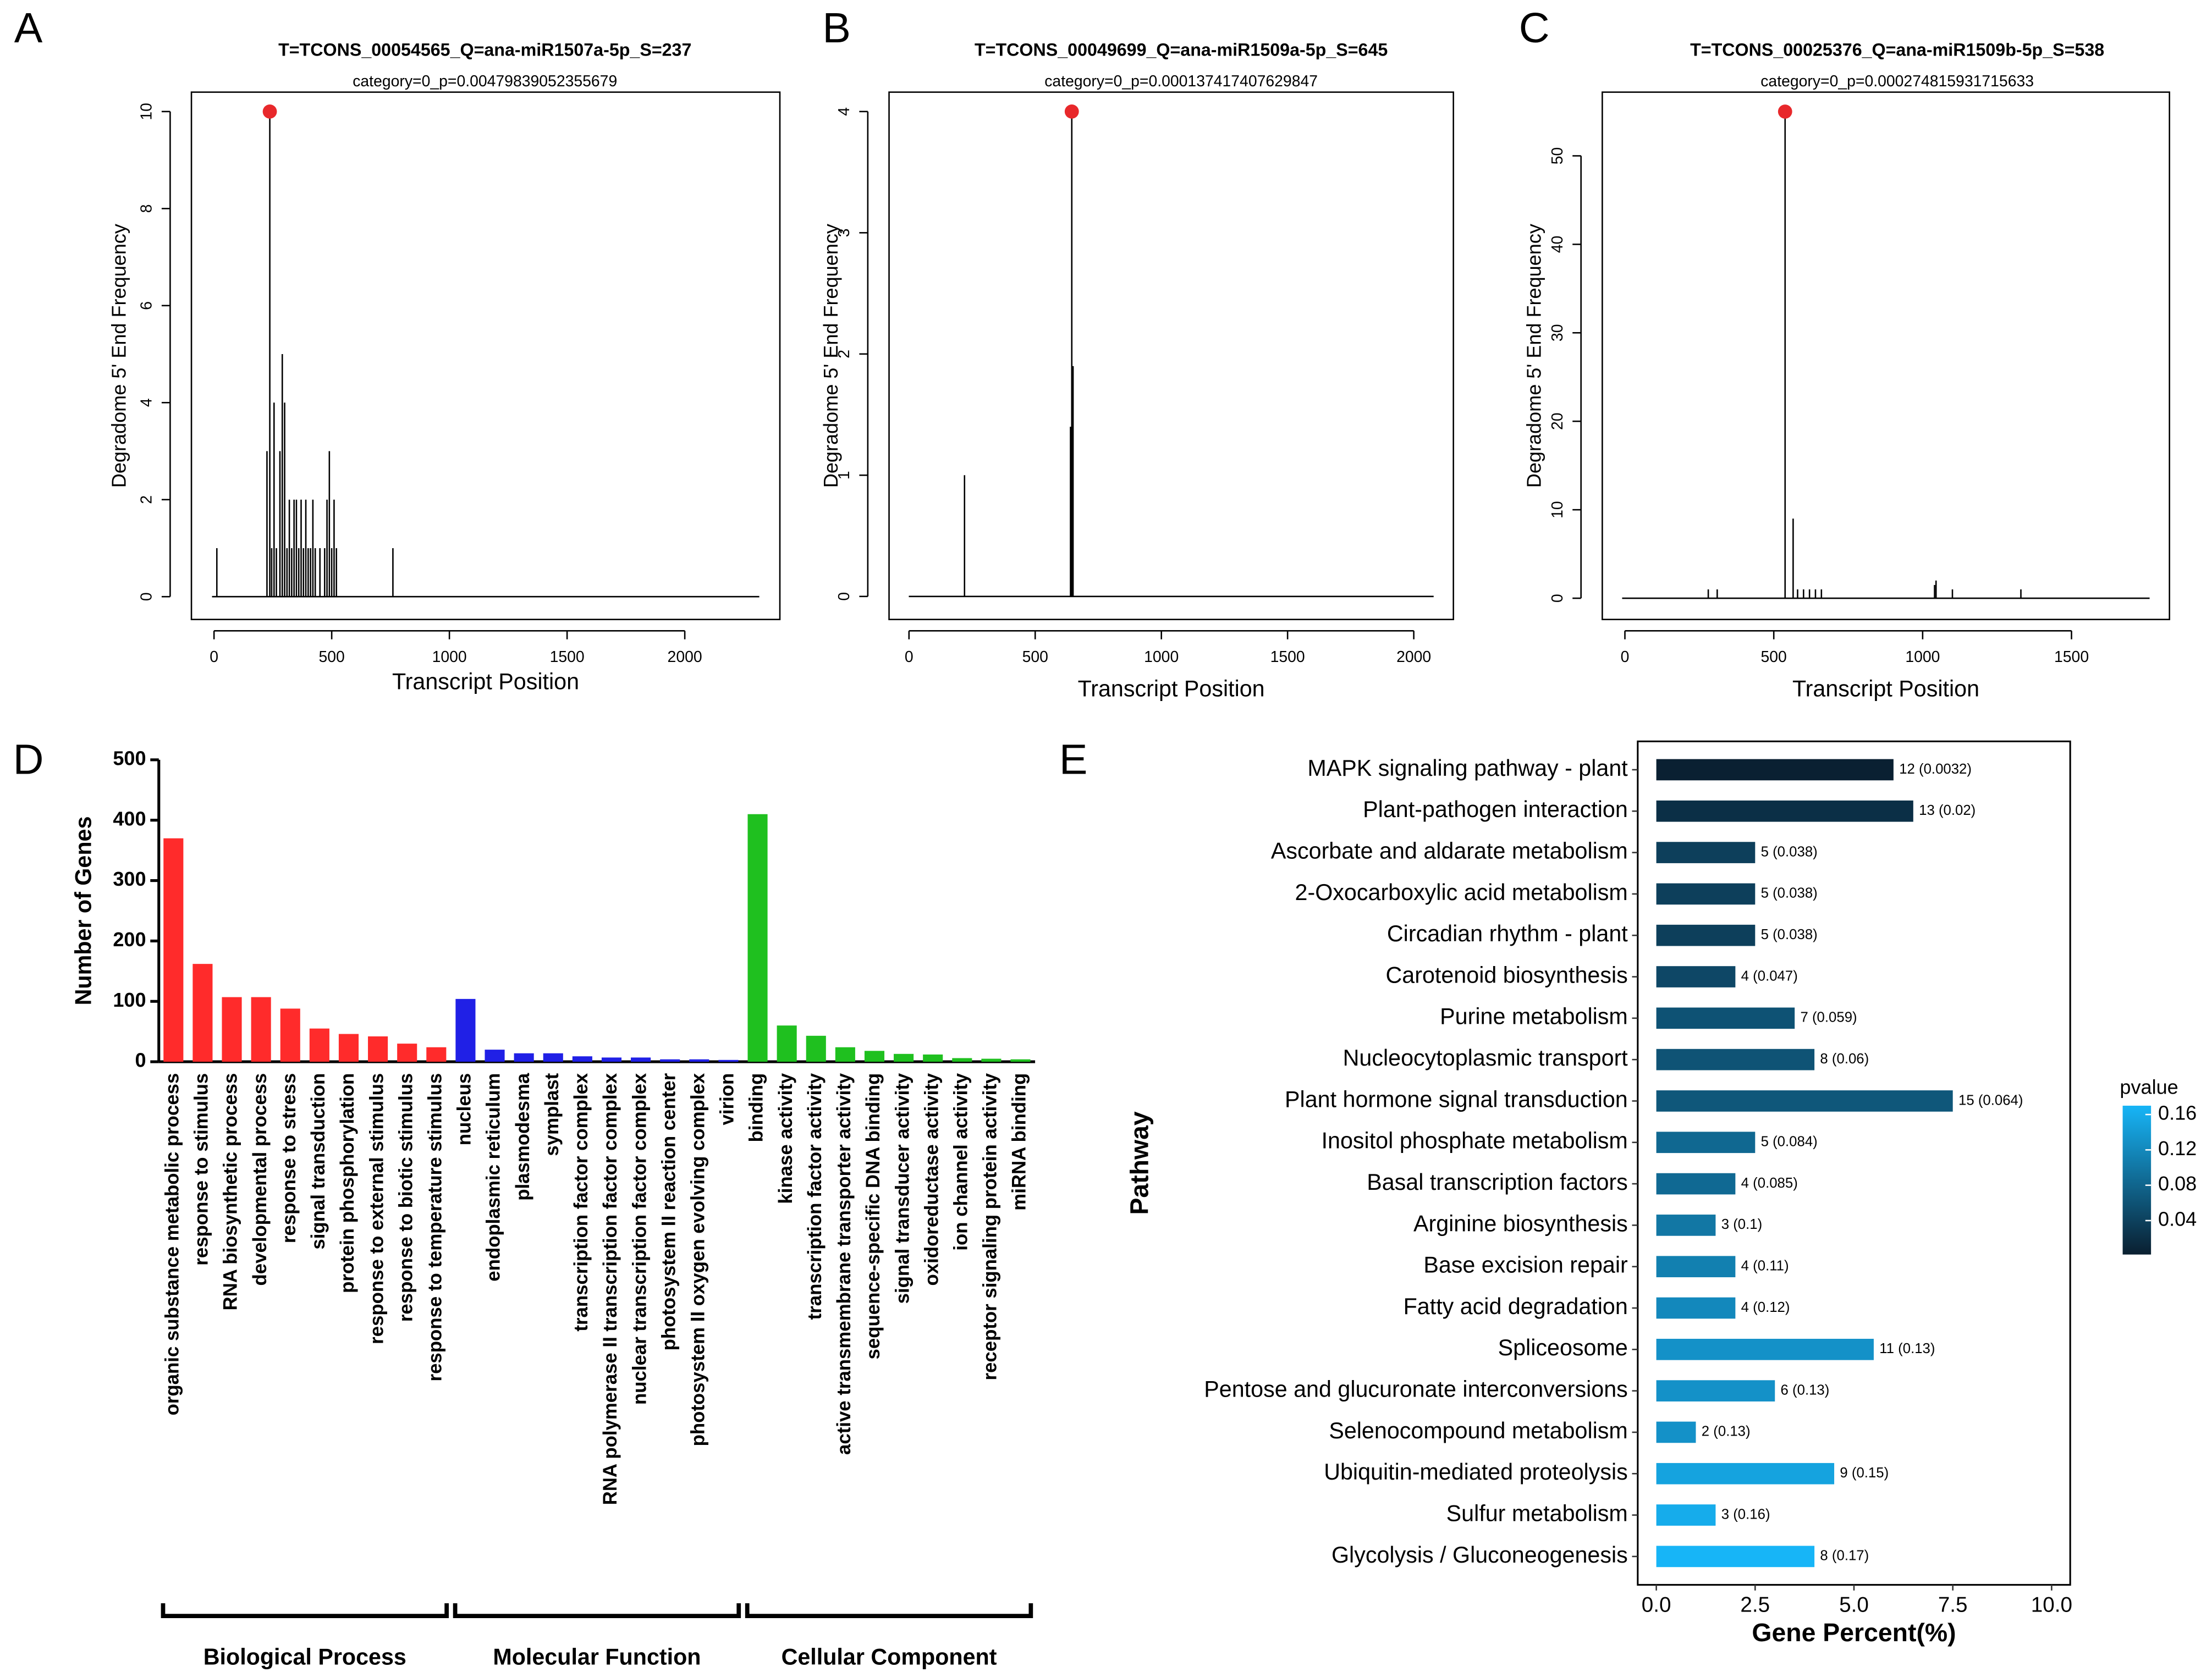 This screenshot has height=1672, width=2212. I want to click on chart-title: T=TCONS_00054565_Q=ana-miR1507a-5p_S=237, so click(485, 49).